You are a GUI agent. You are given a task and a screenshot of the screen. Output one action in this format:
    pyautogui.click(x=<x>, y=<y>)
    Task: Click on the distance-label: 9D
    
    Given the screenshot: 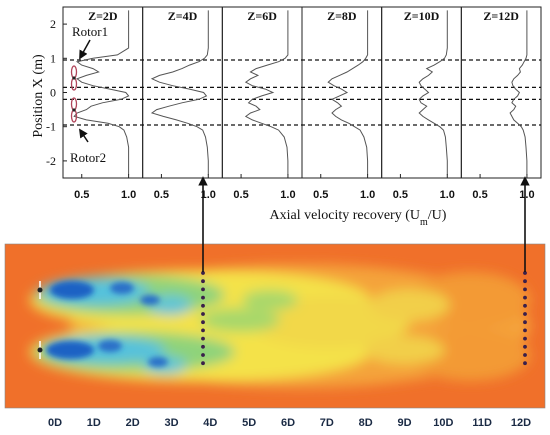 What is the action you would take?
    pyautogui.click(x=404, y=423)
    